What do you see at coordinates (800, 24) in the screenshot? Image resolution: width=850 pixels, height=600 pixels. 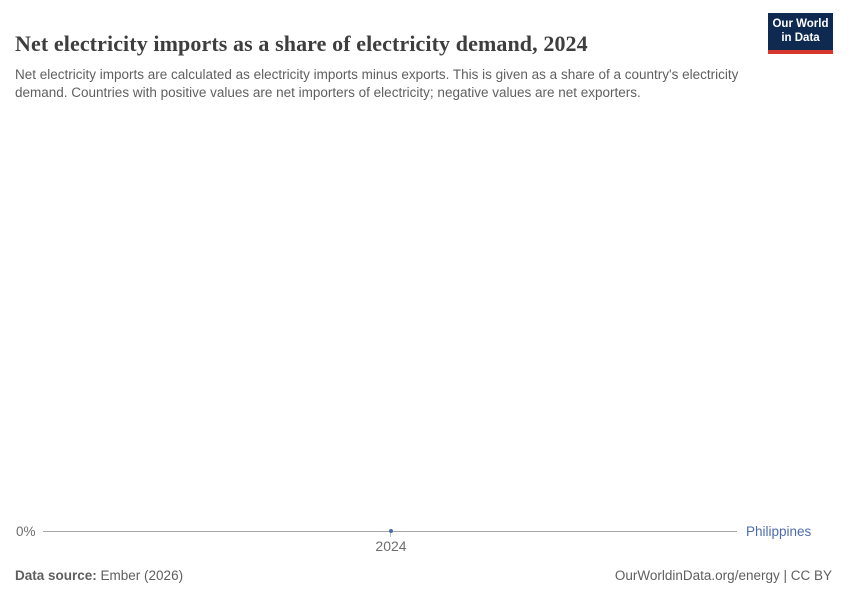 I see `owid-logo-line1: Our World` at bounding box center [800, 24].